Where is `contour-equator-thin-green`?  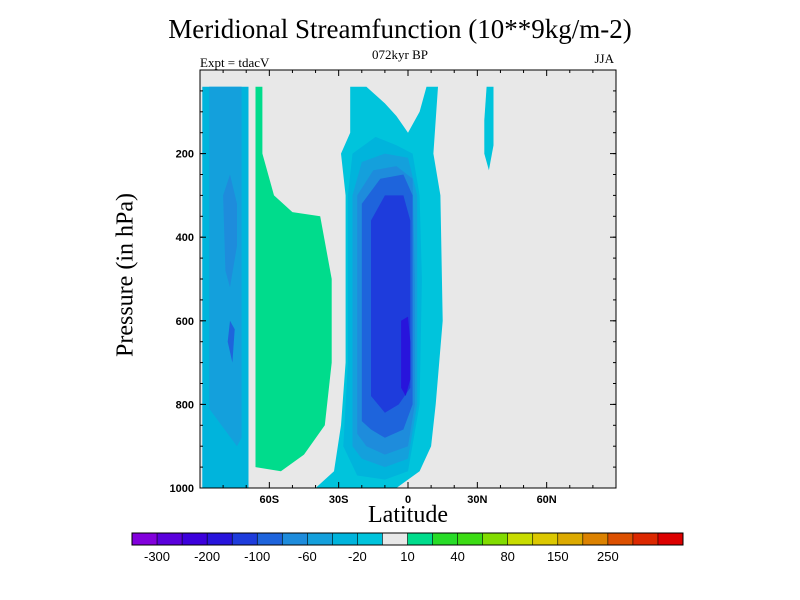
contour-equator-thin-green is located at coordinates (402, 91).